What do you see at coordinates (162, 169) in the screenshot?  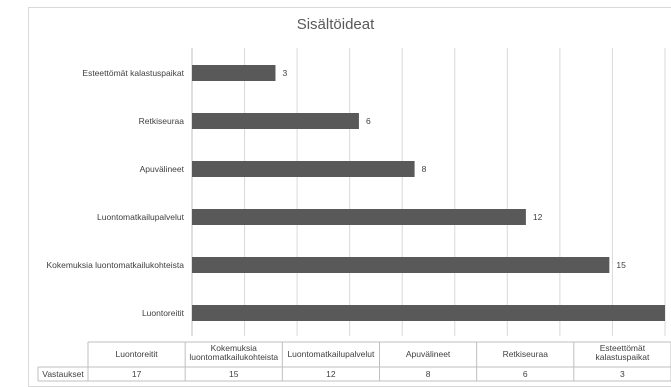 I see `category-label: Apuvälineet` at bounding box center [162, 169].